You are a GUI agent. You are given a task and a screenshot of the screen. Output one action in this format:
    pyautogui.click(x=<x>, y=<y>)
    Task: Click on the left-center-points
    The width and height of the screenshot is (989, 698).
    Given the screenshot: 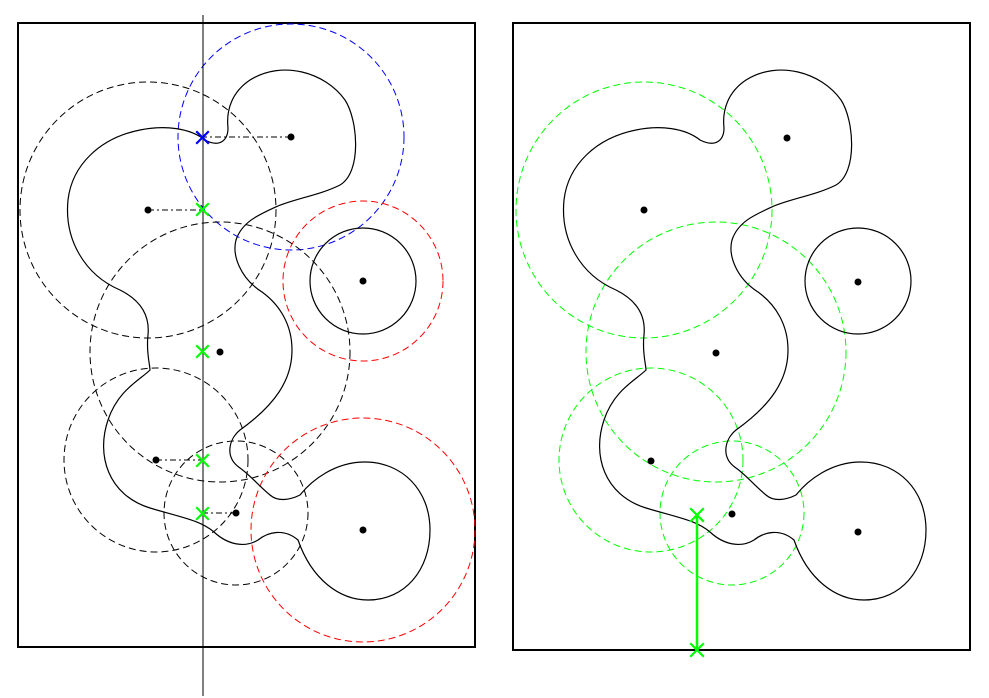 What is the action you would take?
    pyautogui.click(x=256, y=334)
    